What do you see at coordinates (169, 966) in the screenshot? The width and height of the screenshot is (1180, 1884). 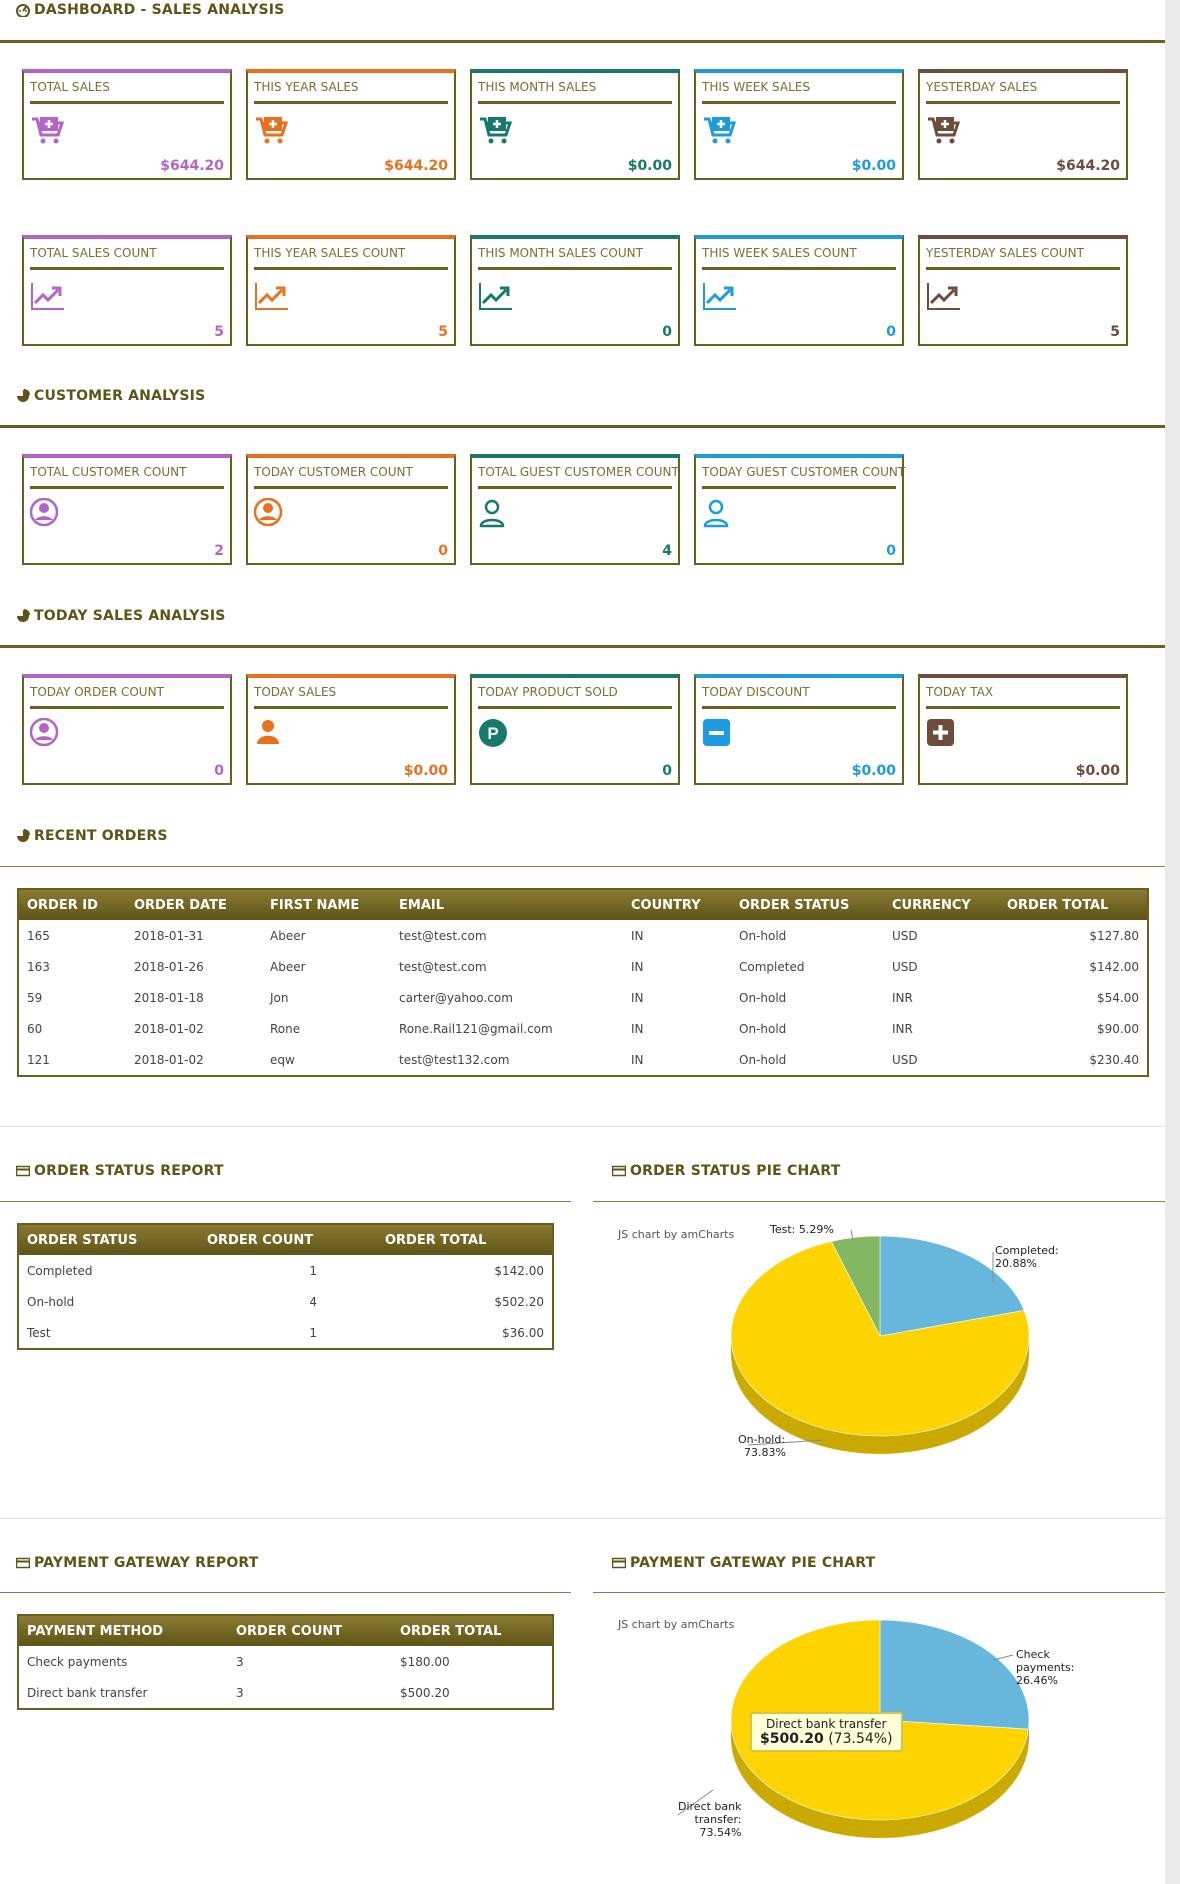 I see `cell-order-date: 2018-01-26` at bounding box center [169, 966].